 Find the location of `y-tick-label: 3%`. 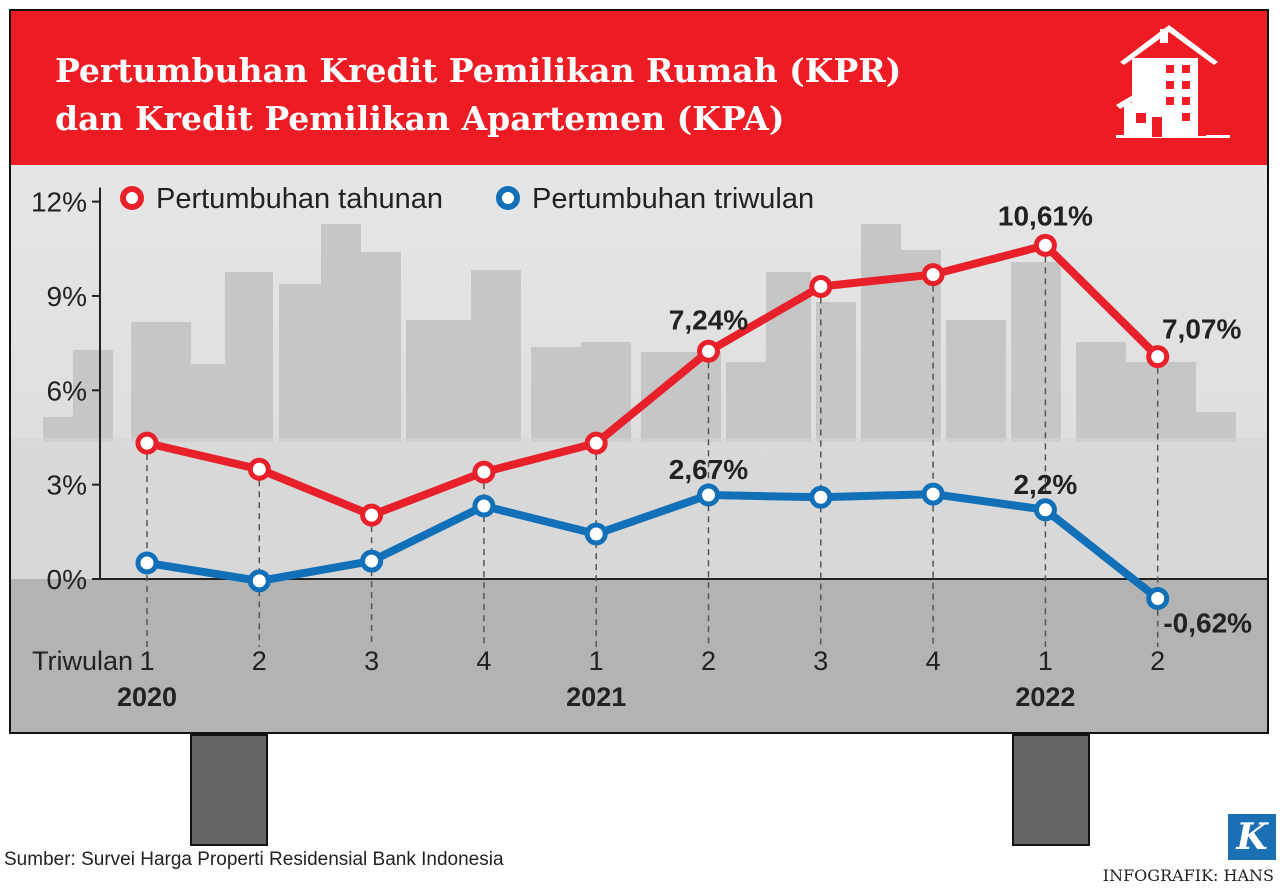

y-tick-label: 3% is located at coordinates (67, 485).